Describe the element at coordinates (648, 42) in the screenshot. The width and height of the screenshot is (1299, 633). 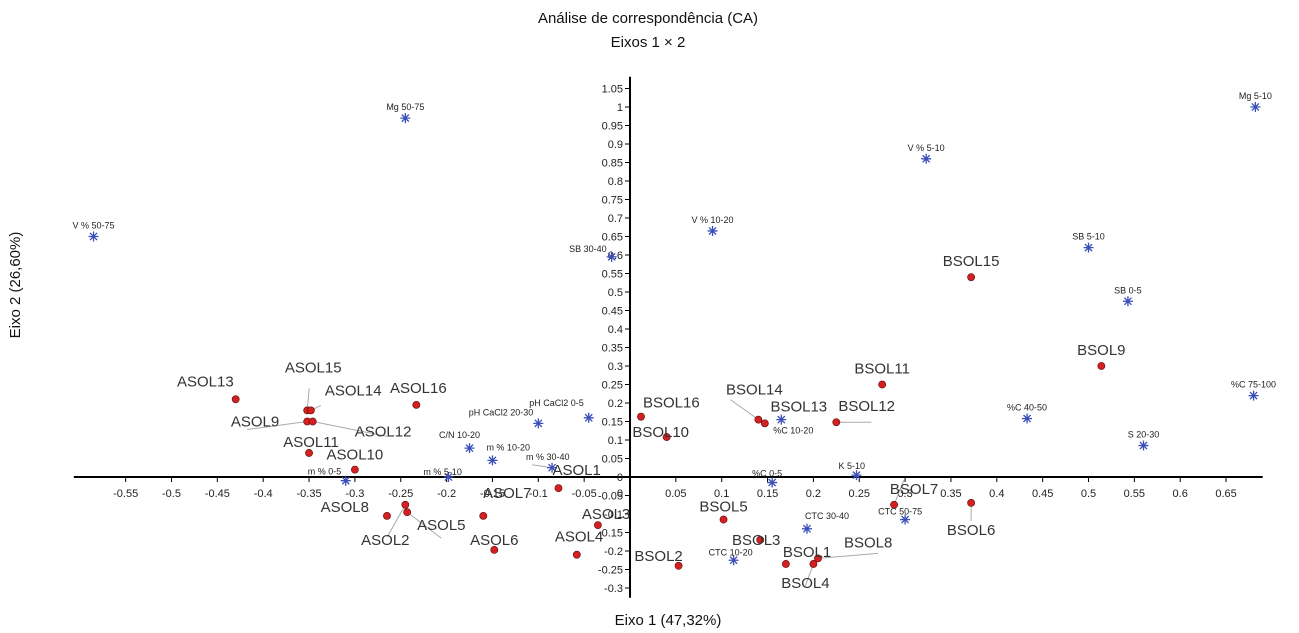
I see `chart-subtitle: Eixos 1 × 2` at that location.